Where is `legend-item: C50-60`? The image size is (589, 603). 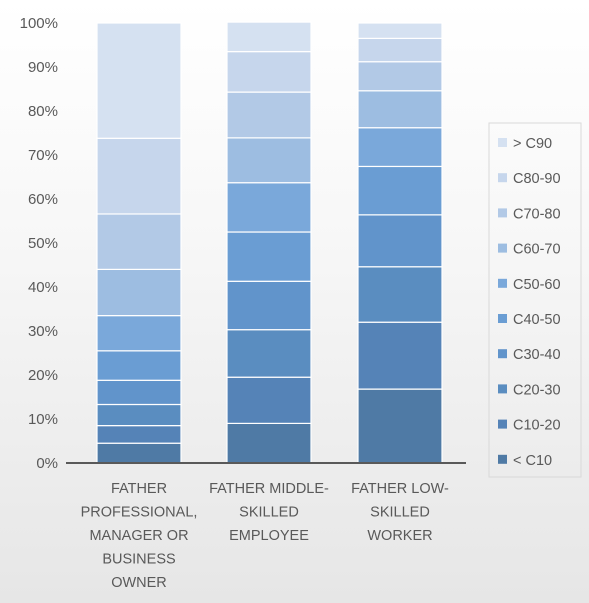 legend-item: C50-60 is located at coordinates (529, 285).